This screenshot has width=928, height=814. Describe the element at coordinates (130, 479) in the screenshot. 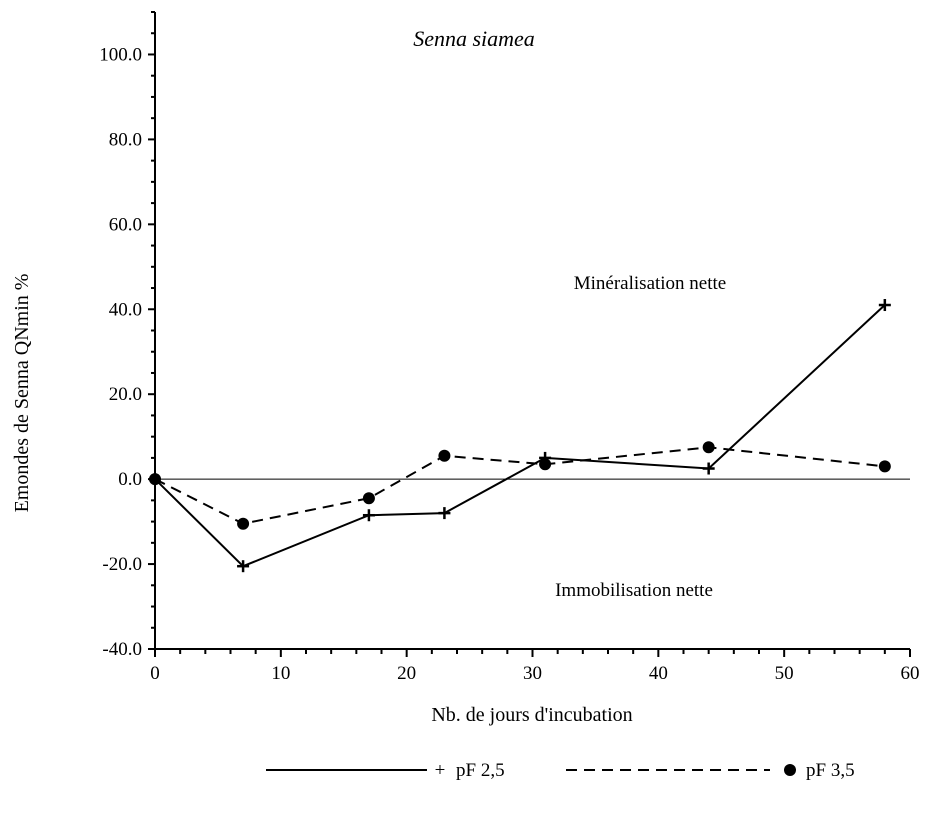

I see `y-tick-label: 0.0` at that location.